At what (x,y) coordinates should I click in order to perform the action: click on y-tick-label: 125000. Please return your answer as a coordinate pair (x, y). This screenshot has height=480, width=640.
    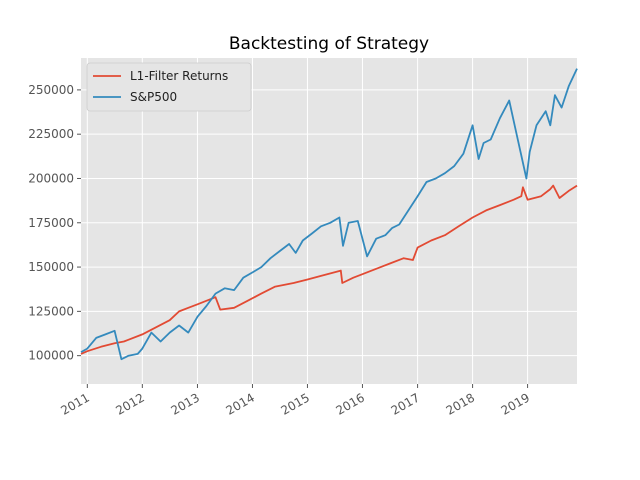
    Looking at the image, I should click on (51, 311).